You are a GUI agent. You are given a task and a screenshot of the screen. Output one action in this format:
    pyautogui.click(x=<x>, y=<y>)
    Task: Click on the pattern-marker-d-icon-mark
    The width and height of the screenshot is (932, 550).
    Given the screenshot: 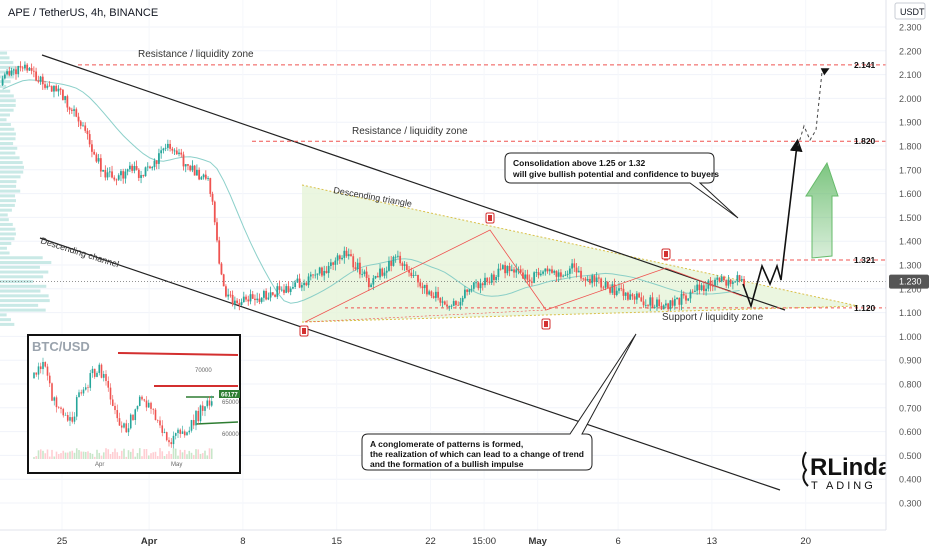 What is the action you would take?
    pyautogui.click(x=304, y=331)
    